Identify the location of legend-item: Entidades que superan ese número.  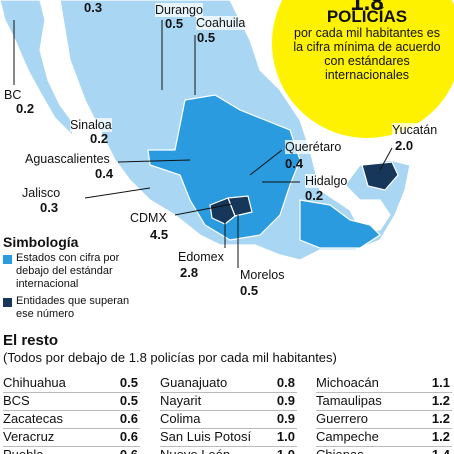
(73, 307).